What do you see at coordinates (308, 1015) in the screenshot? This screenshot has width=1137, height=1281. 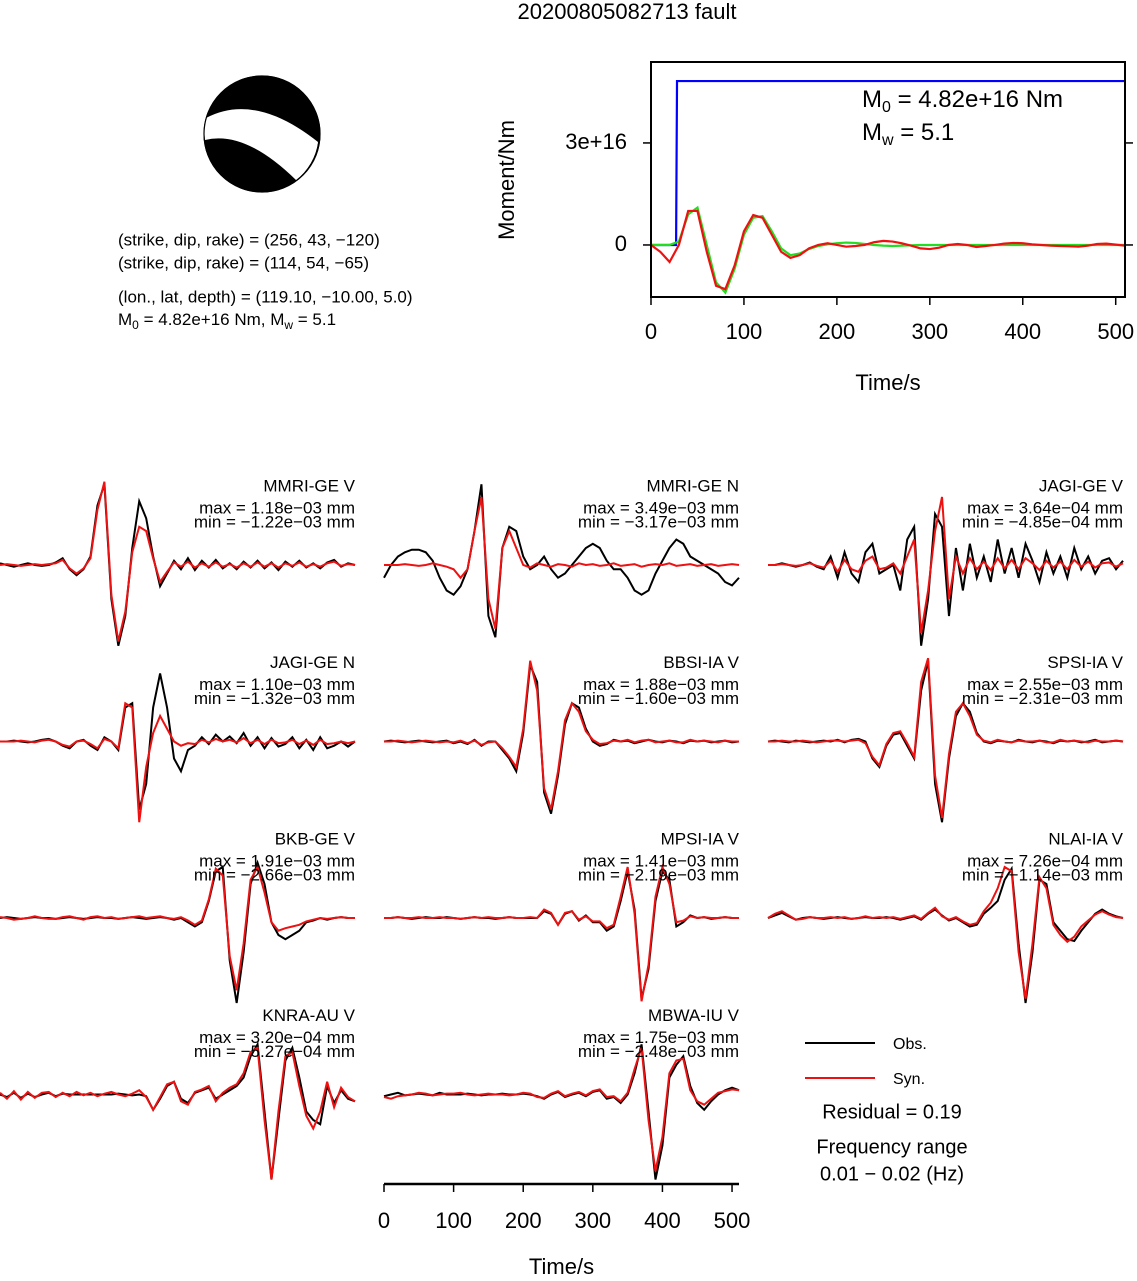 I see `station-label: KNRA-AU V` at bounding box center [308, 1015].